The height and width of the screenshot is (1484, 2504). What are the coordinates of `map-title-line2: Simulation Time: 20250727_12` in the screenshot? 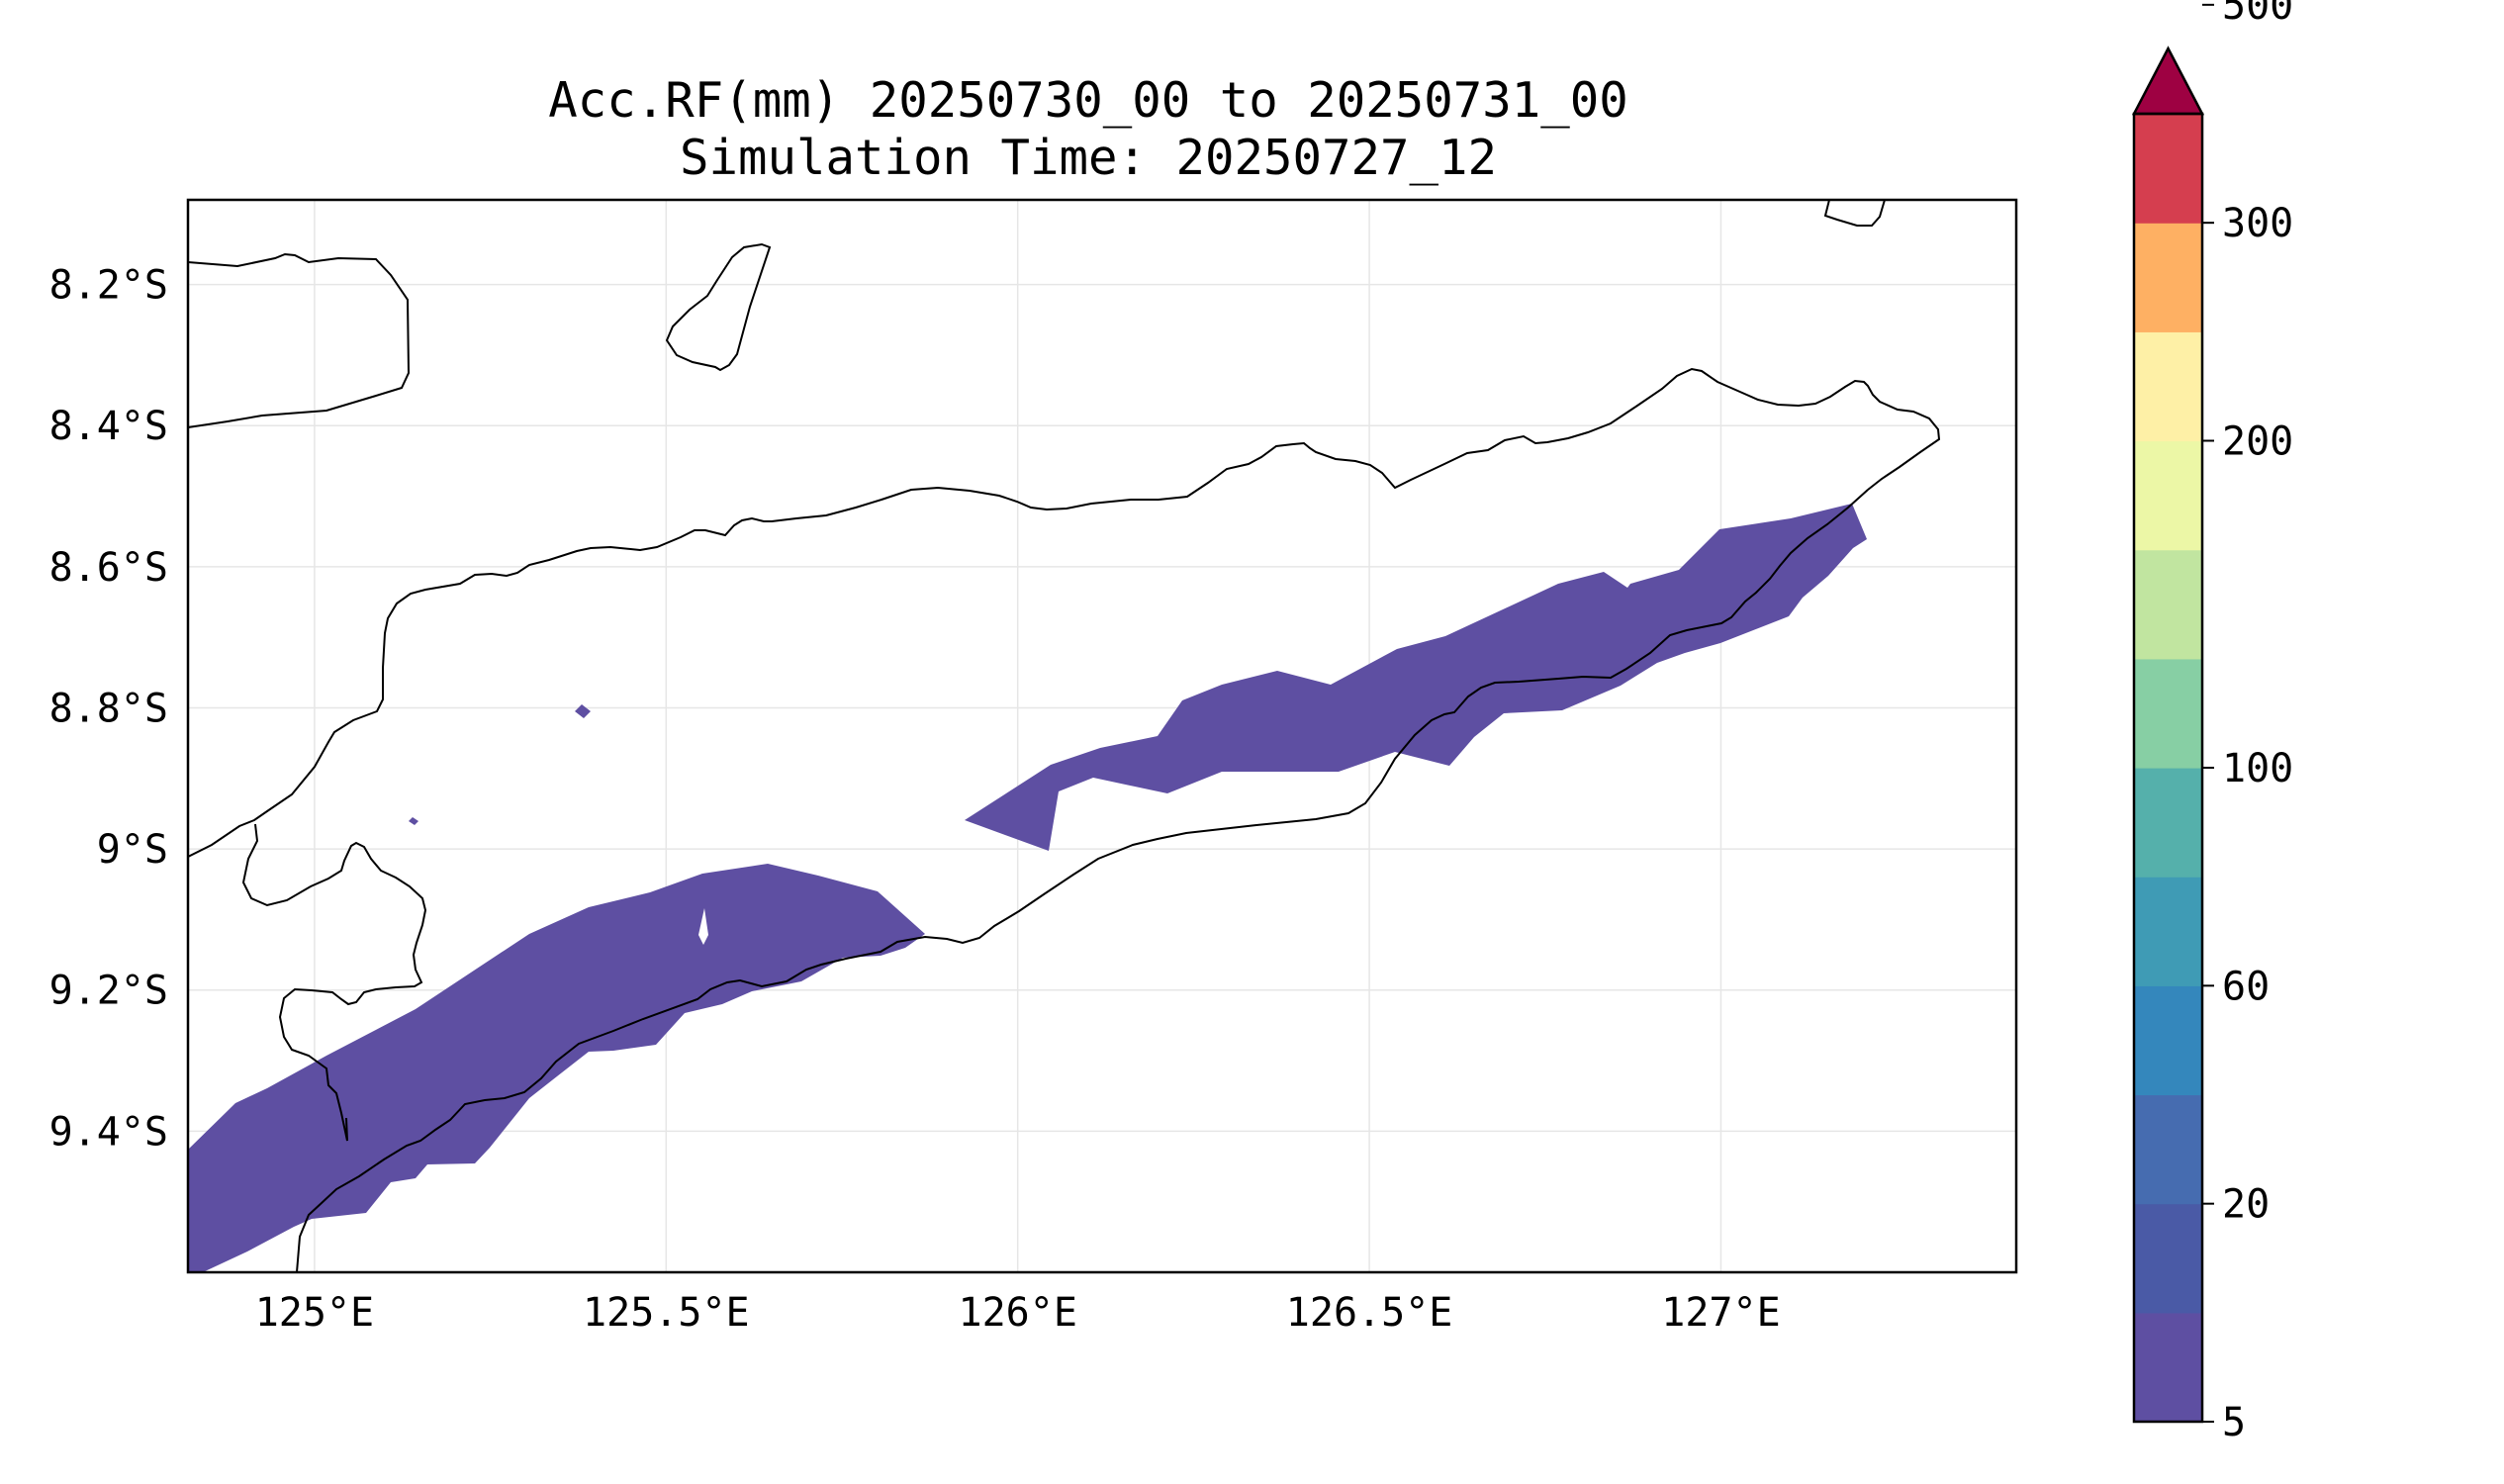 It's located at (1088, 158).